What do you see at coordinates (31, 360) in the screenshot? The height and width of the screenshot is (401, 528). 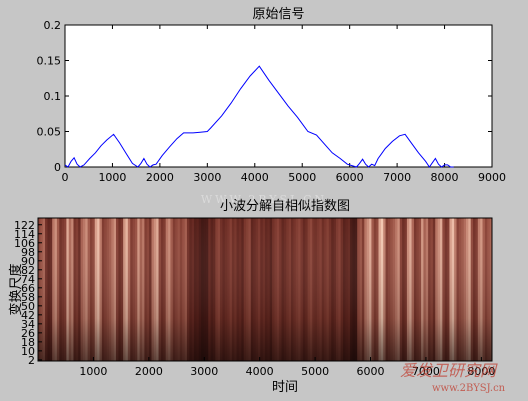 I see `scalogram-ytick-label: 2` at bounding box center [31, 360].